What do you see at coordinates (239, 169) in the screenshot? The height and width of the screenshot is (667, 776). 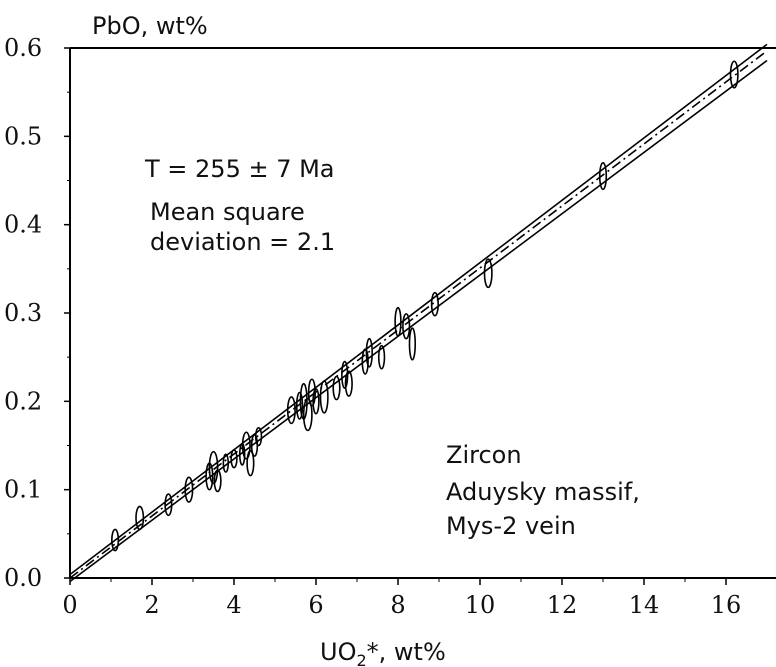 I see `annotation-age: T = 255 ± 7 Ma` at bounding box center [239, 169].